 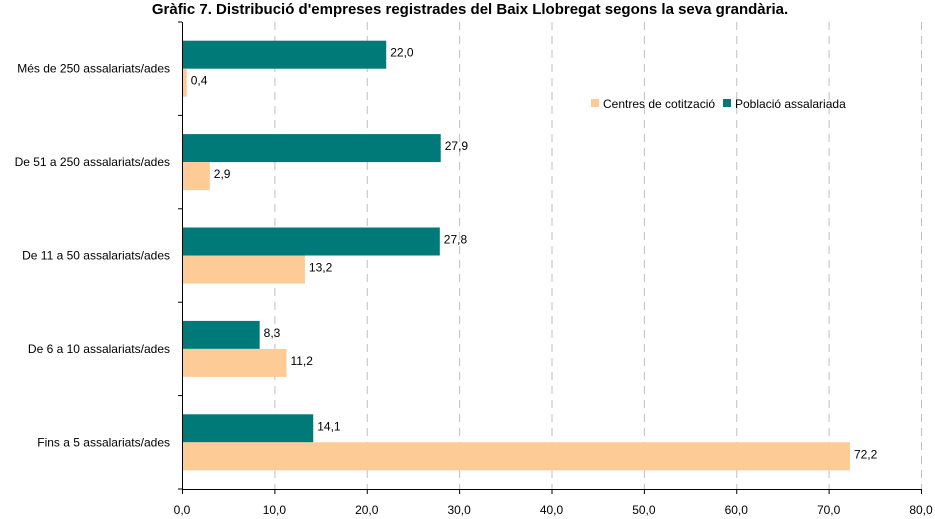 What do you see at coordinates (659, 104) in the screenshot?
I see `legend-label-centres: Centres de cotització` at bounding box center [659, 104].